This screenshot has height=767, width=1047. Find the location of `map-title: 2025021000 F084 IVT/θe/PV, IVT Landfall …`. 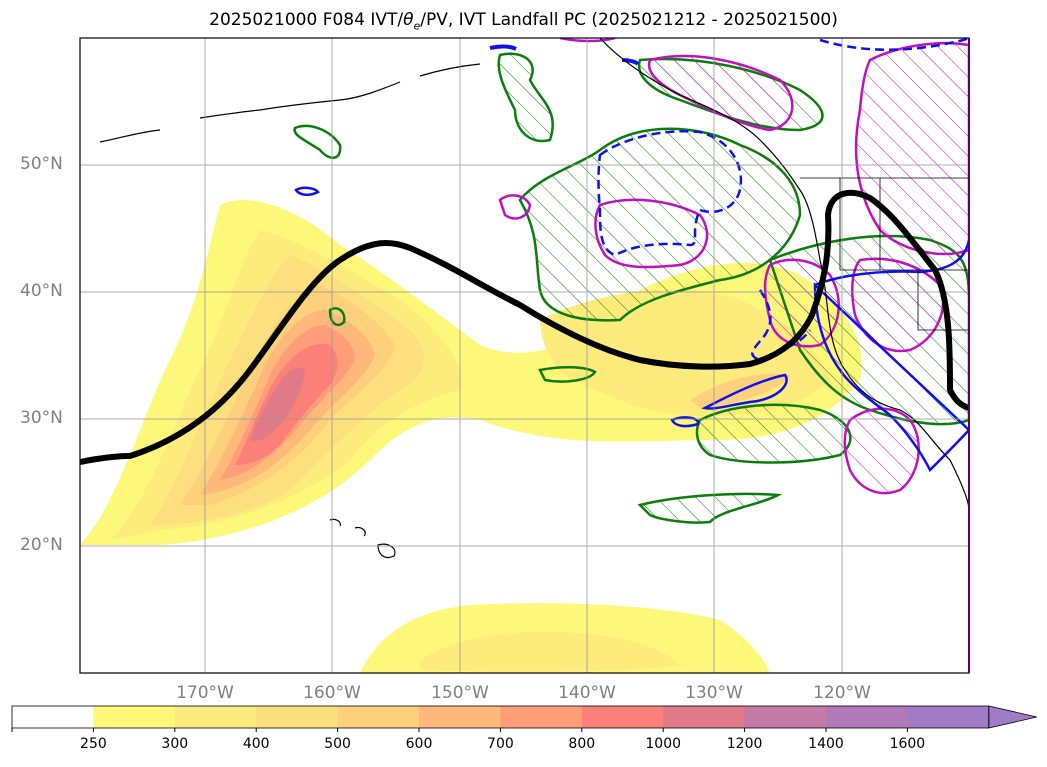

map-title: 2025021000 F084 IVT/θe/PV, IVT Landfall … is located at coordinates (523, 21).